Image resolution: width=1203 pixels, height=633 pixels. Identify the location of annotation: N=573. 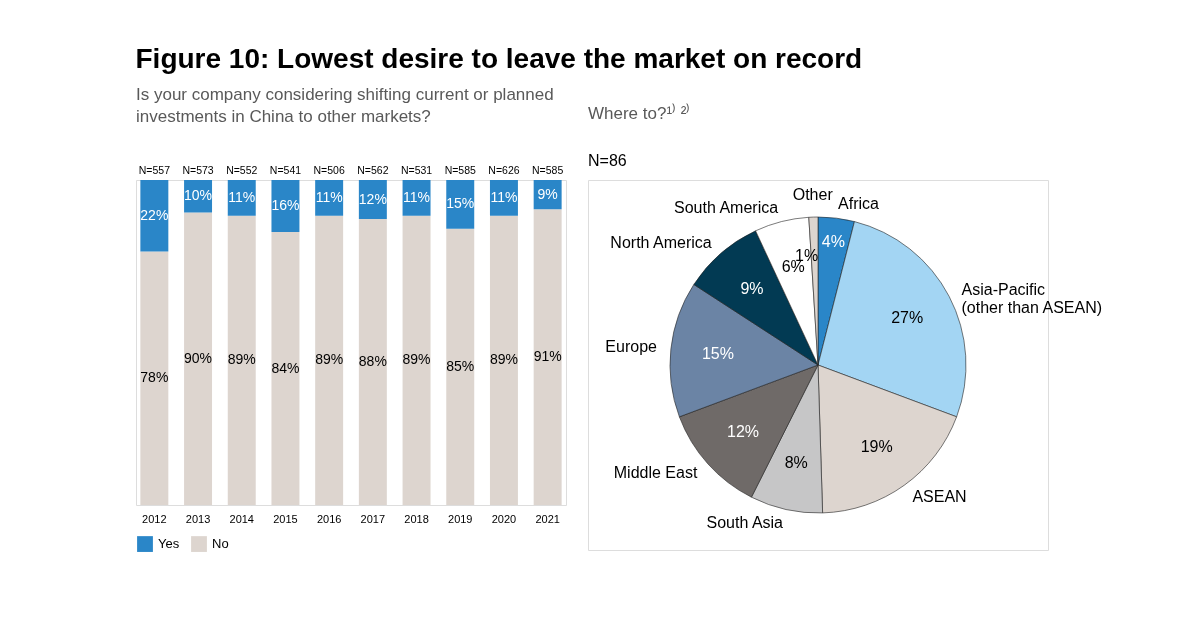
(198, 170).